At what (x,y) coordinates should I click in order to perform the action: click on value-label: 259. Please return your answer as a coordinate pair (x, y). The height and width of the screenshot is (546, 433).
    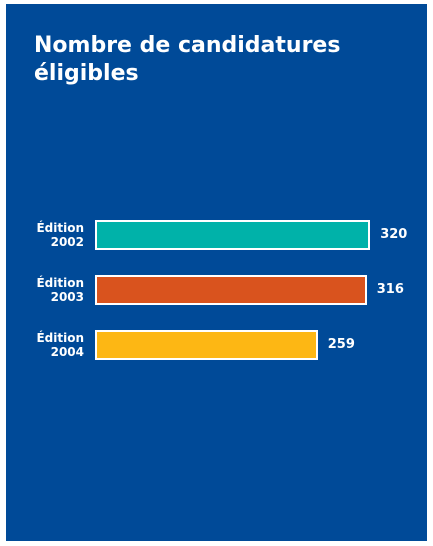
    Looking at the image, I should click on (341, 344).